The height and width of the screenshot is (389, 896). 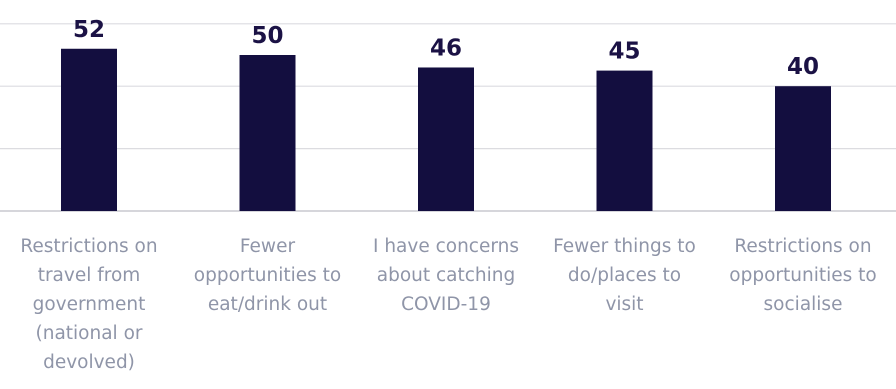 I want to click on category-label-line: do/places to, so click(x=624, y=275).